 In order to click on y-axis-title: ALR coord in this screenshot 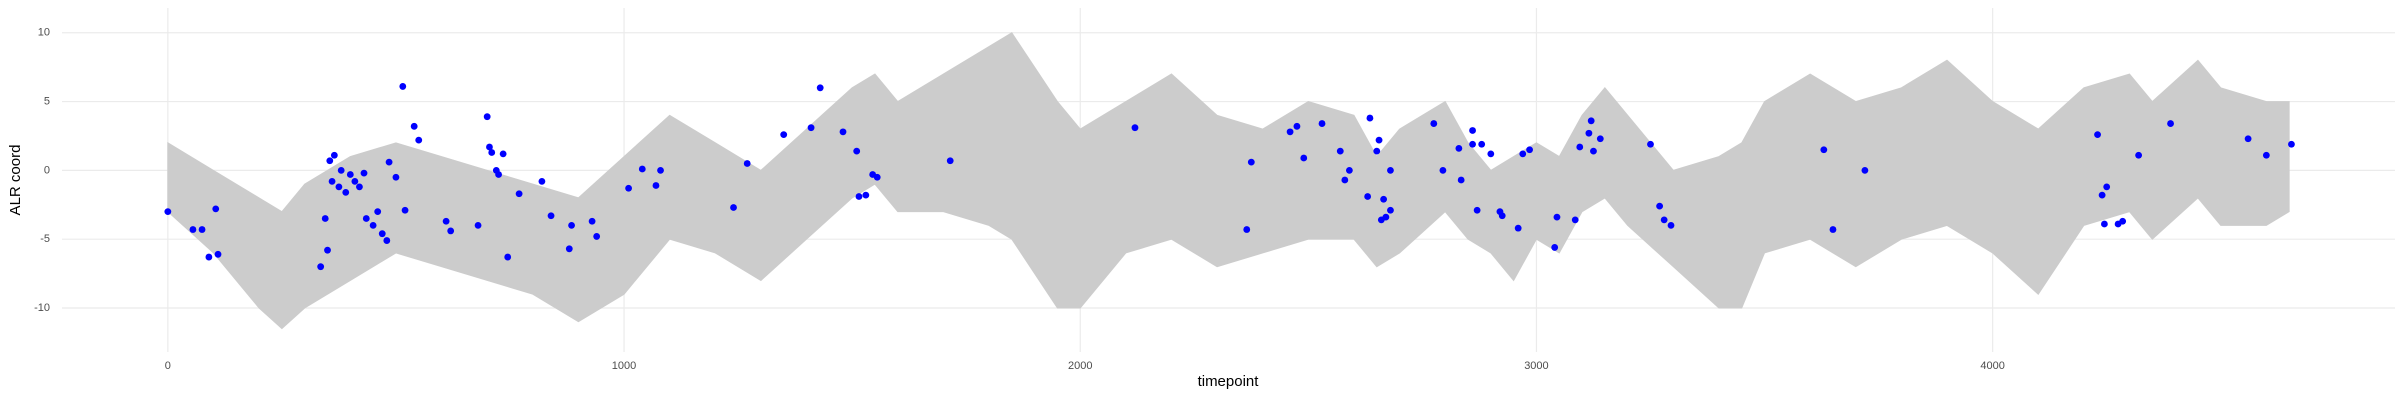, I will do `click(15, 180)`.